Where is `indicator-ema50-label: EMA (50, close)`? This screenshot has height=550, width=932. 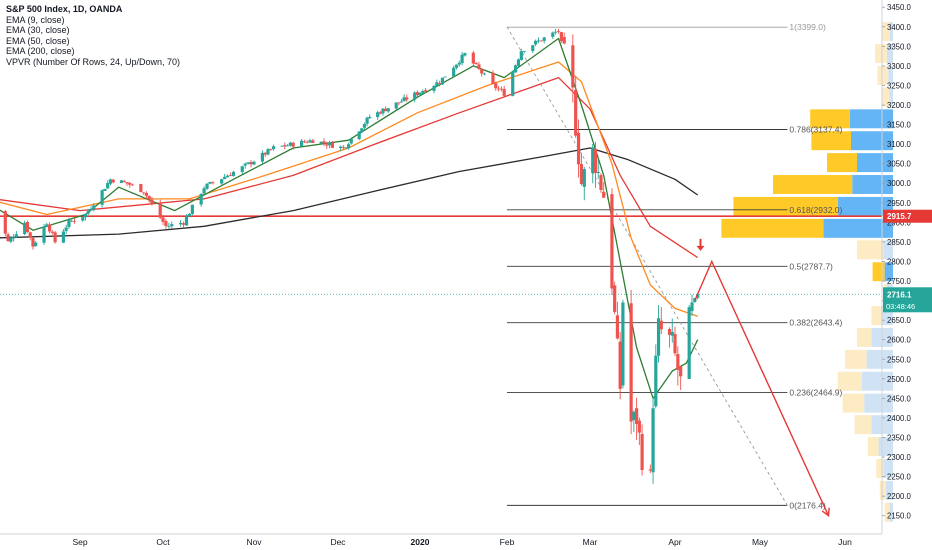 indicator-ema50-label: EMA (50, close) is located at coordinates (38, 40).